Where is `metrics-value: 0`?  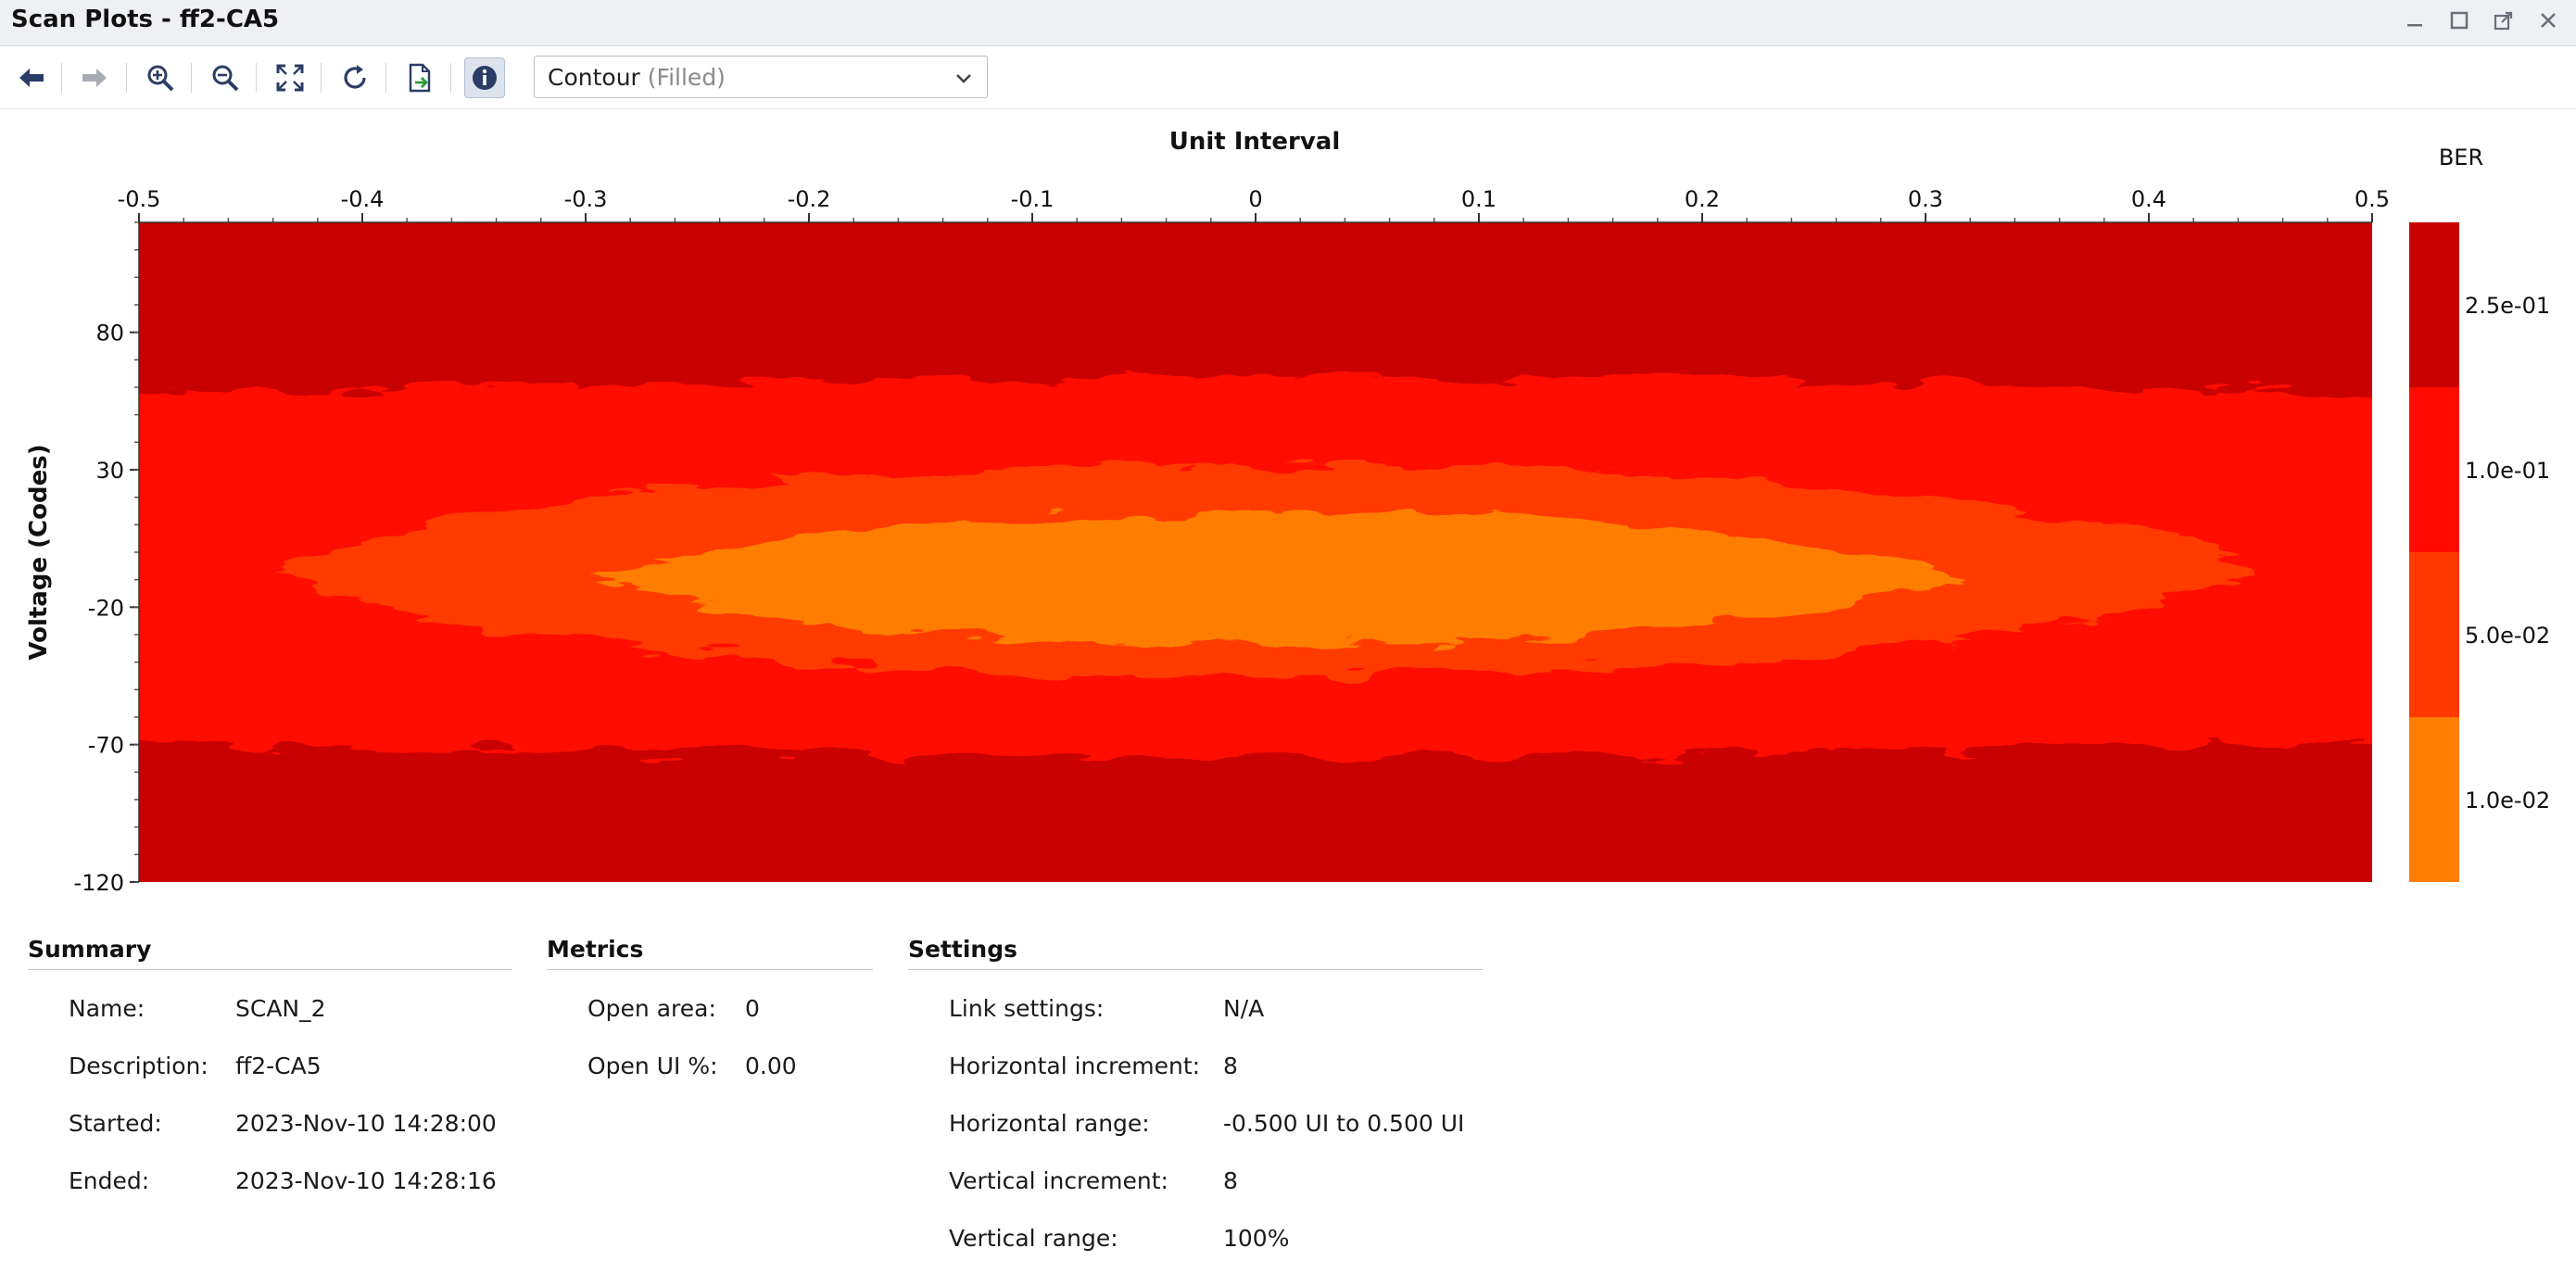 metrics-value: 0 is located at coordinates (752, 1009).